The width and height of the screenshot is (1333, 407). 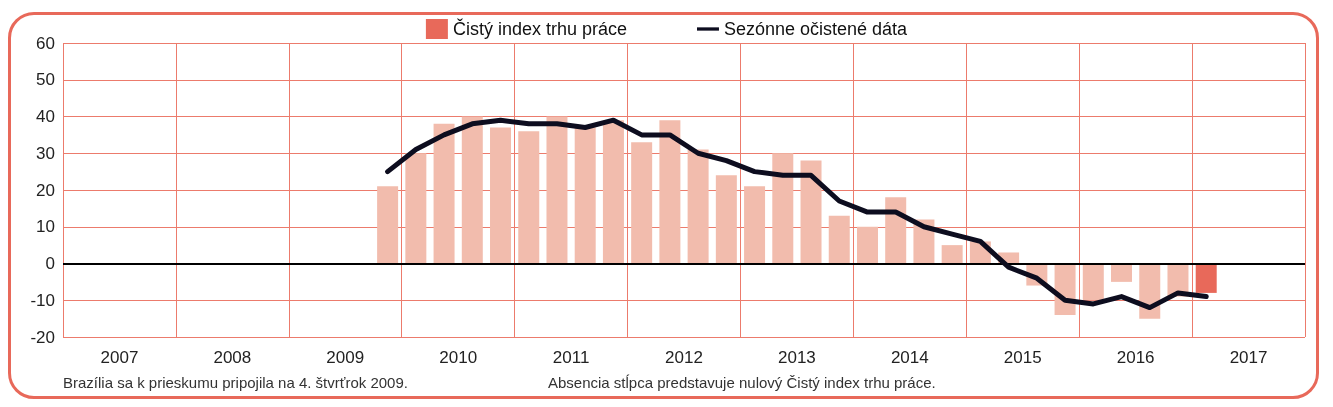 I want to click on x-tick-label: 2015, so click(x=1022, y=357).